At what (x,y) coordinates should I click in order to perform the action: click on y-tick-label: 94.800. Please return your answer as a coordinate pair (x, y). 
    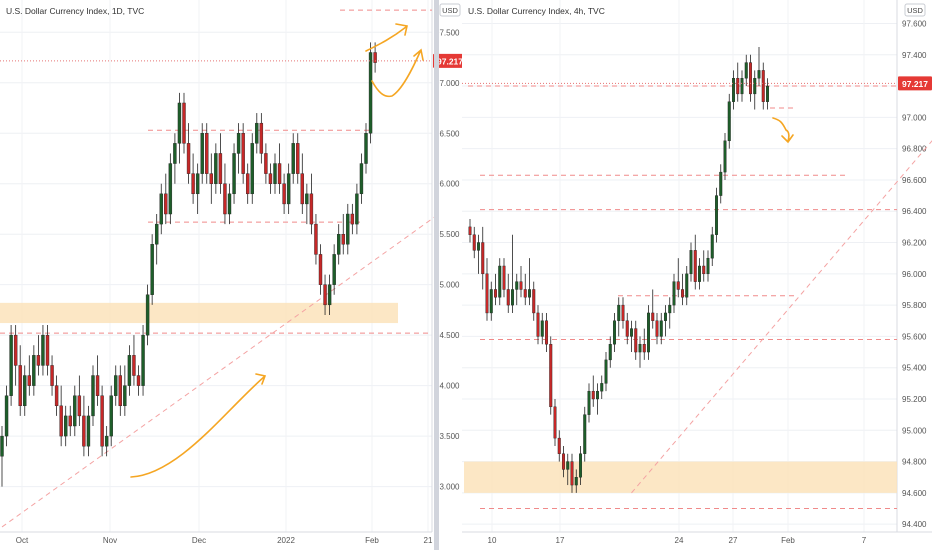
    Looking at the image, I should click on (914, 462).